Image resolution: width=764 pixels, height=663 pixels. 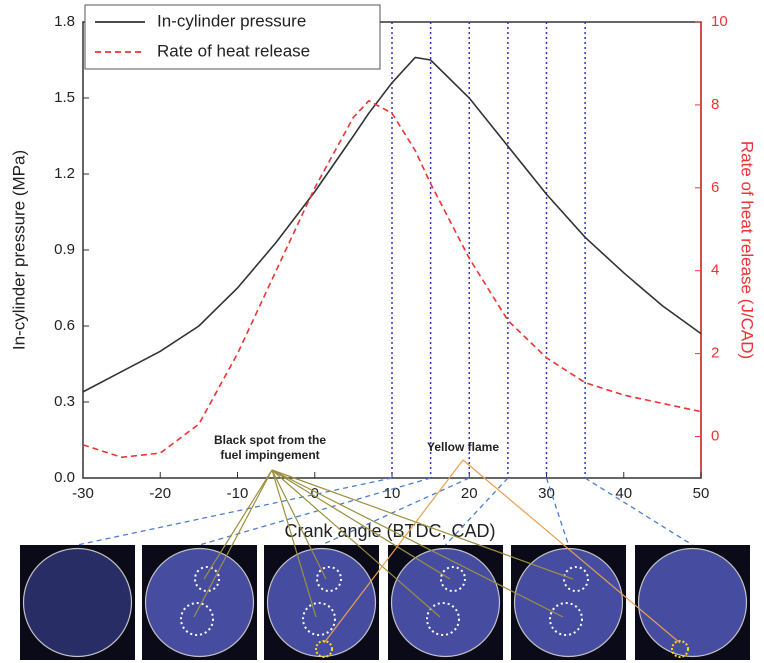 What do you see at coordinates (392, 493) in the screenshot?
I see `x-tick-label: 10` at bounding box center [392, 493].